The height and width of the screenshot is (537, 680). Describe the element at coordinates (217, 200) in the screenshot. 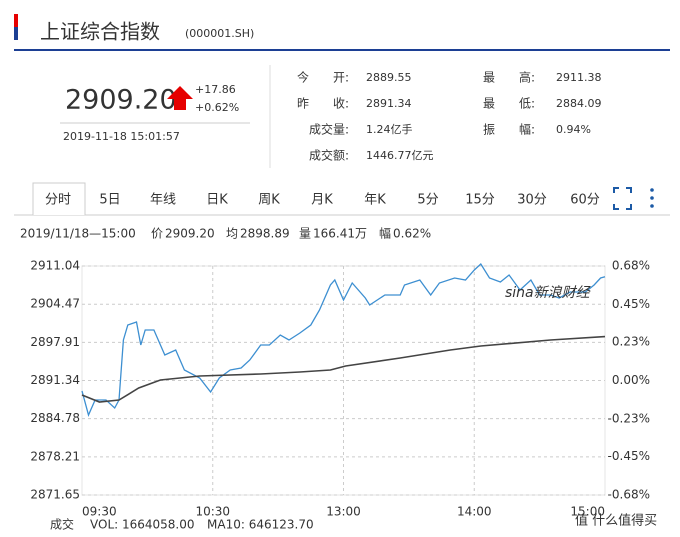

I see `tab: 日K` at that location.